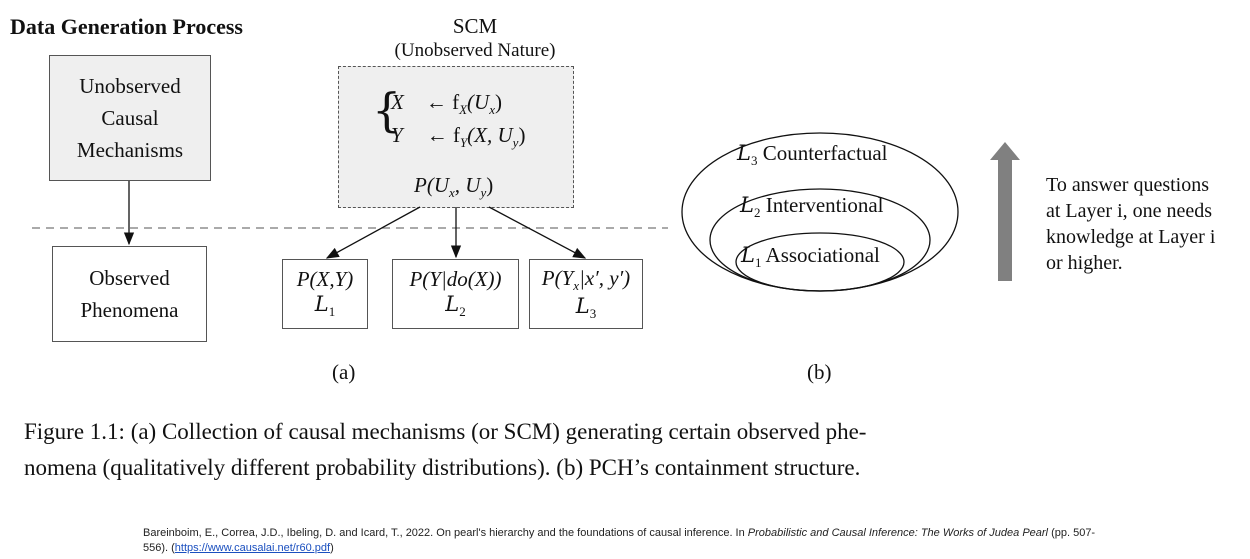  I want to click on scm-distribution: P(Ux, Uy), so click(454, 187).